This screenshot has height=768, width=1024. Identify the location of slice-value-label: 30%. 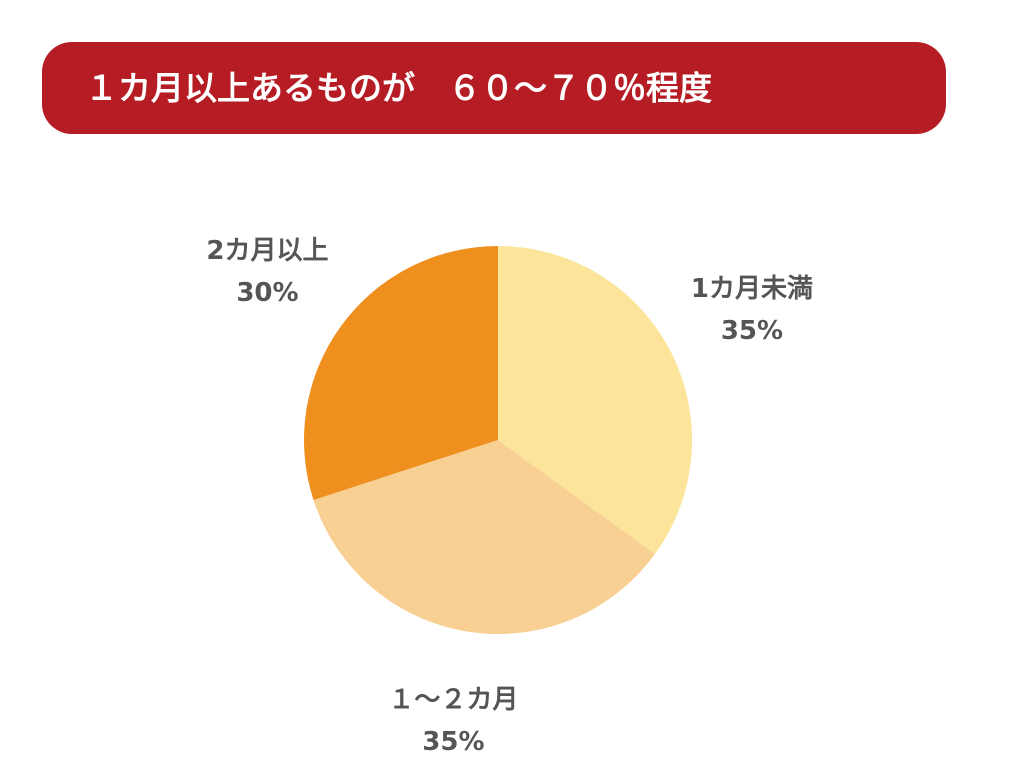
(267, 293).